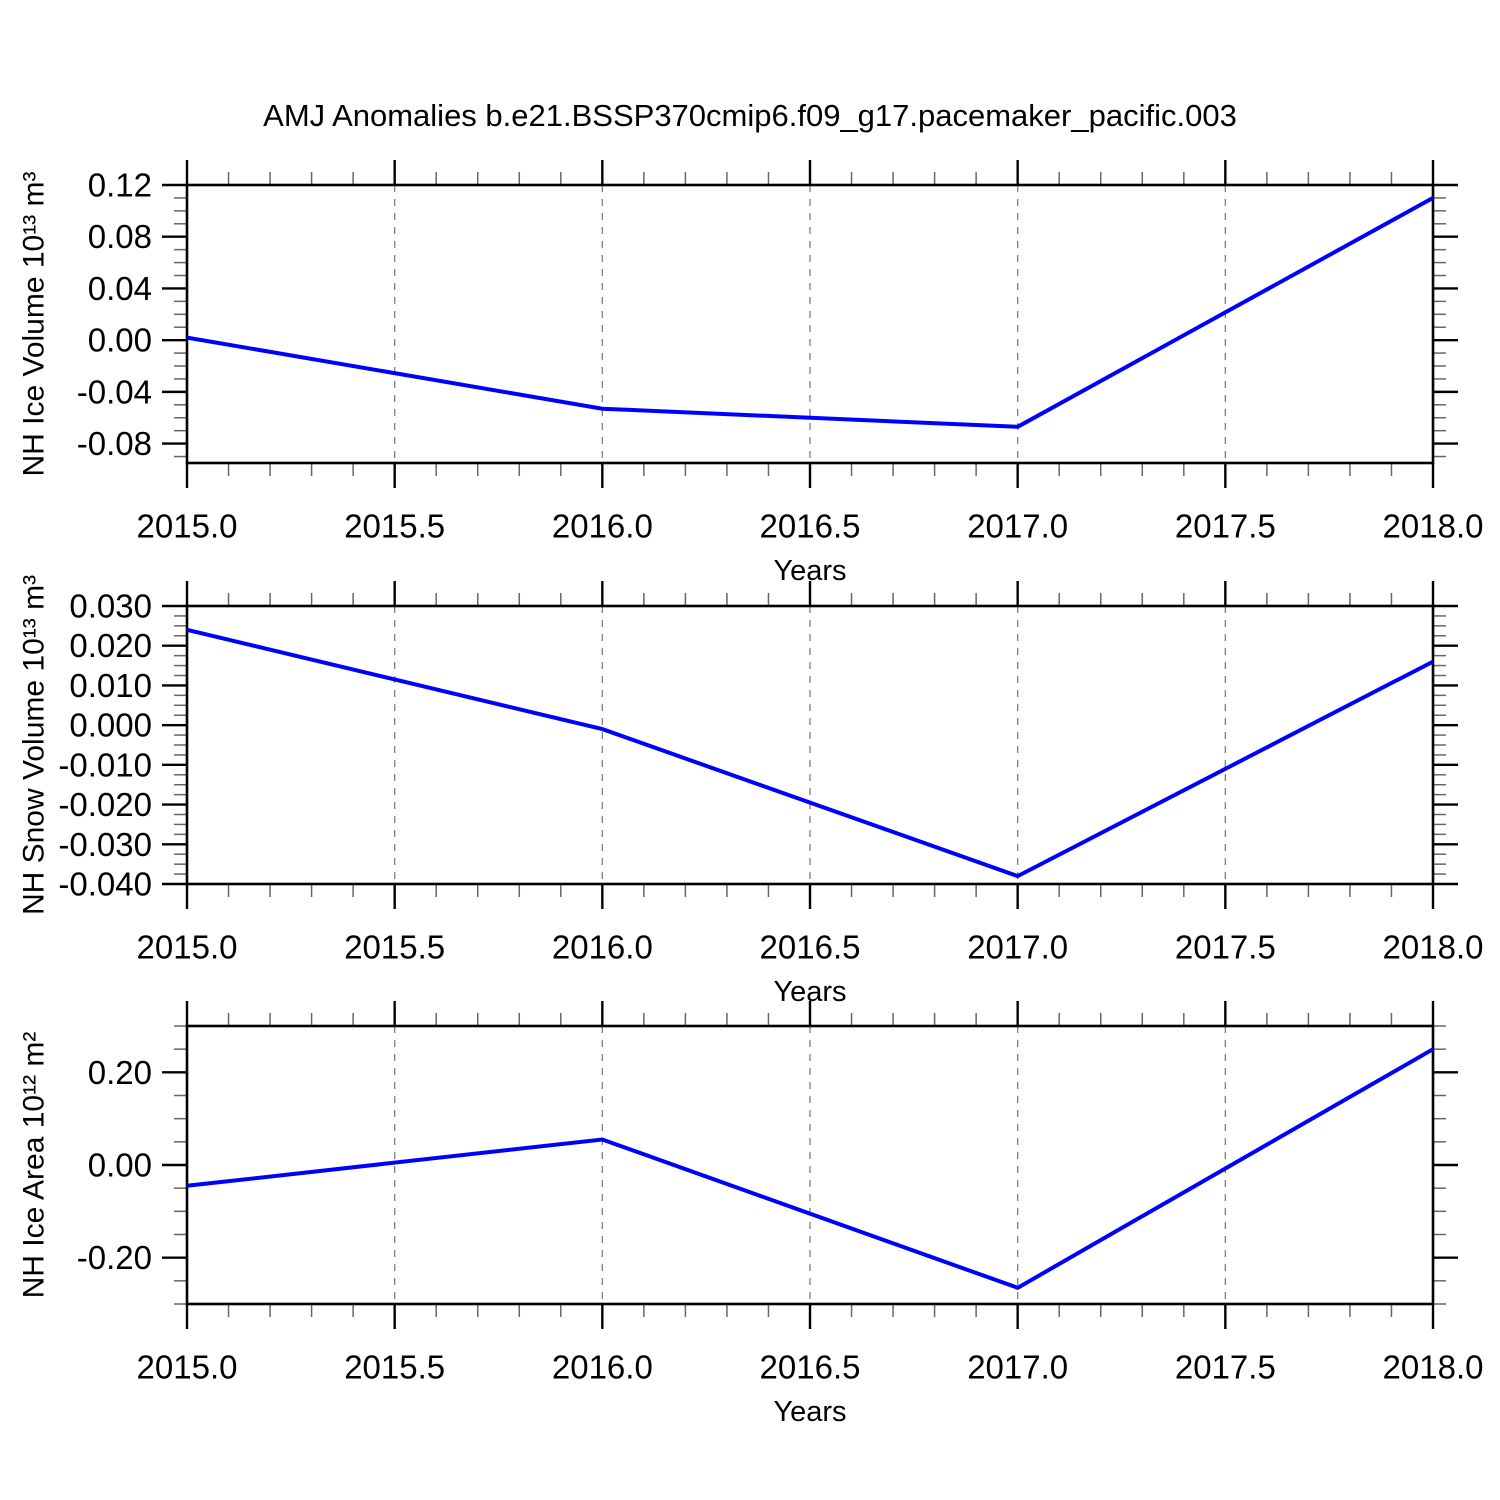 This screenshot has width=1500, height=1500. What do you see at coordinates (34, 1165) in the screenshot?
I see `y-axis-title: NH Ice Area 10¹² m²` at bounding box center [34, 1165].